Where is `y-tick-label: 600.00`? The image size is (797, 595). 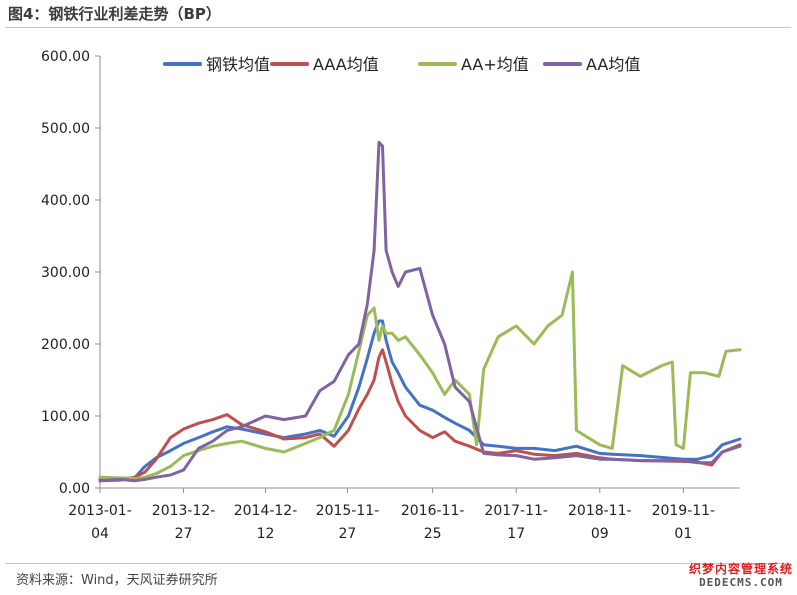
y-tick-label: 600.00 is located at coordinates (65, 57).